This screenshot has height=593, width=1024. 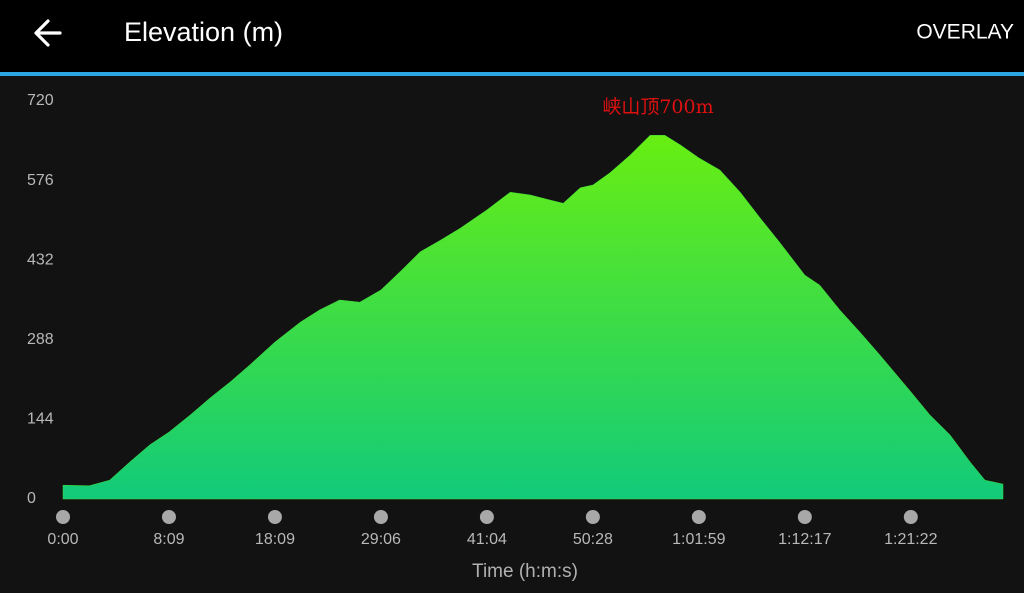 I want to click on back-button, so click(x=48, y=33).